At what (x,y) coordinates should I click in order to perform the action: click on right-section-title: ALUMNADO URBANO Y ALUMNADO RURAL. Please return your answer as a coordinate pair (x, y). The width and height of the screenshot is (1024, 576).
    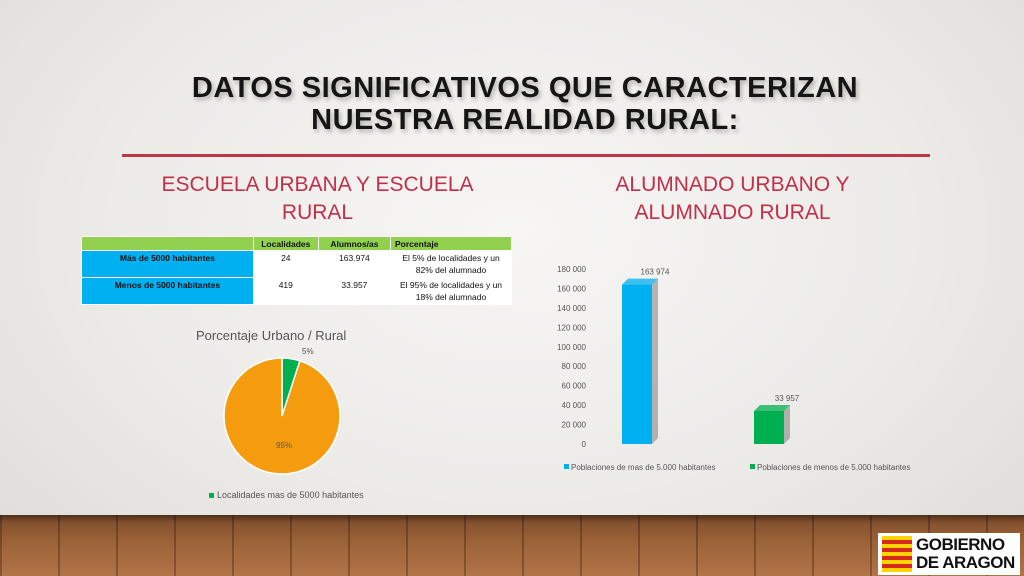
    Looking at the image, I should click on (732, 199).